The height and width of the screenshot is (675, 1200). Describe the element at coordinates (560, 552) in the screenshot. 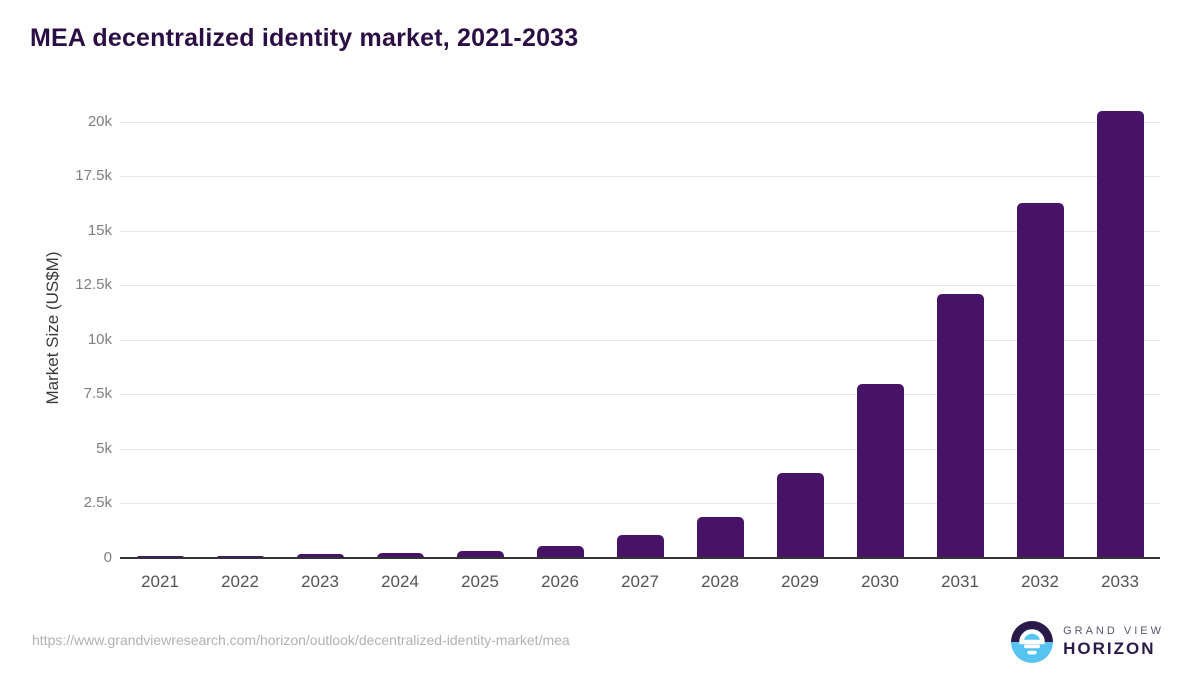

I see `bar-2026` at that location.